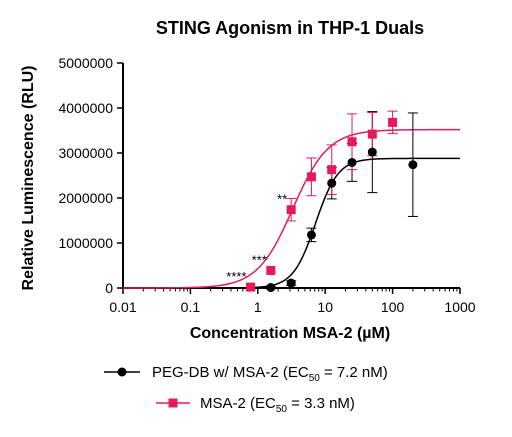 The image size is (512, 437). I want to click on y-tick-label: 4000000, so click(85, 108).